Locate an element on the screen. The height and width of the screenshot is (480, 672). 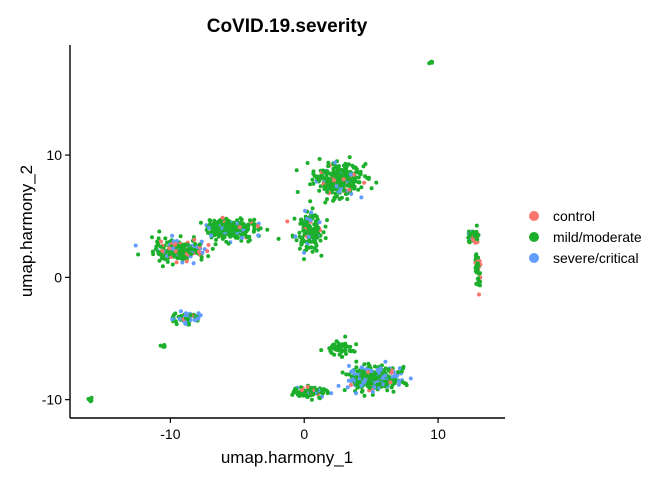
legend: control mild/moderate severe/critical is located at coordinates (585, 237).